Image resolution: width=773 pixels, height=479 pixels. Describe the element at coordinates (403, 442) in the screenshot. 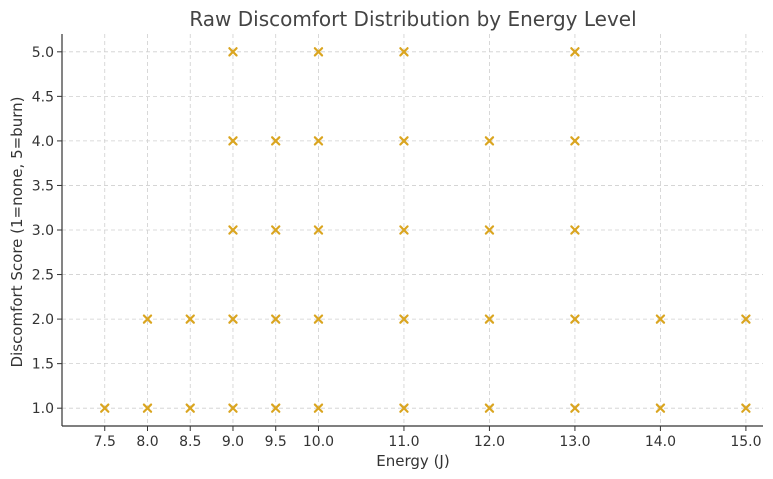

I see `x-tick-label: 11.0` at that location.